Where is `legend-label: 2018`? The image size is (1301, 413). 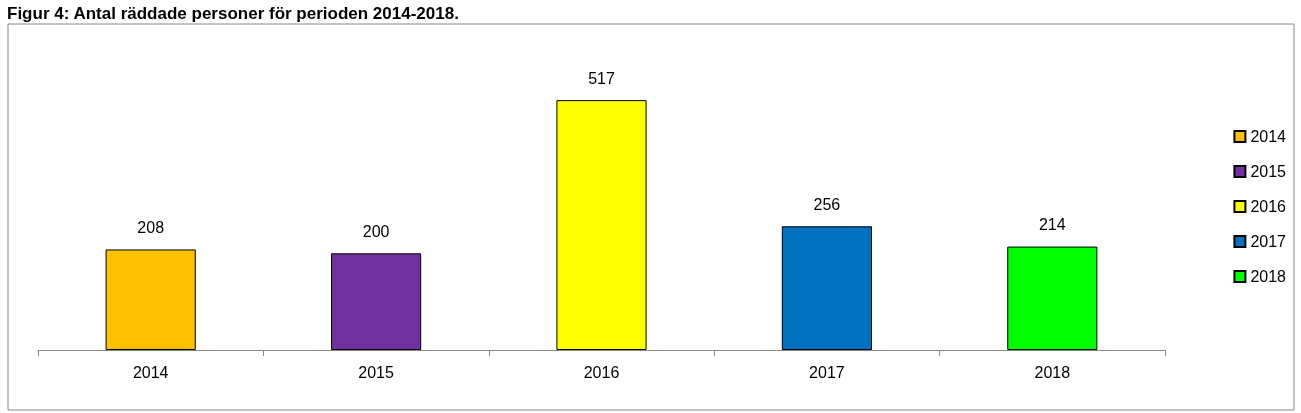
legend-label: 2018 is located at coordinates (1268, 276).